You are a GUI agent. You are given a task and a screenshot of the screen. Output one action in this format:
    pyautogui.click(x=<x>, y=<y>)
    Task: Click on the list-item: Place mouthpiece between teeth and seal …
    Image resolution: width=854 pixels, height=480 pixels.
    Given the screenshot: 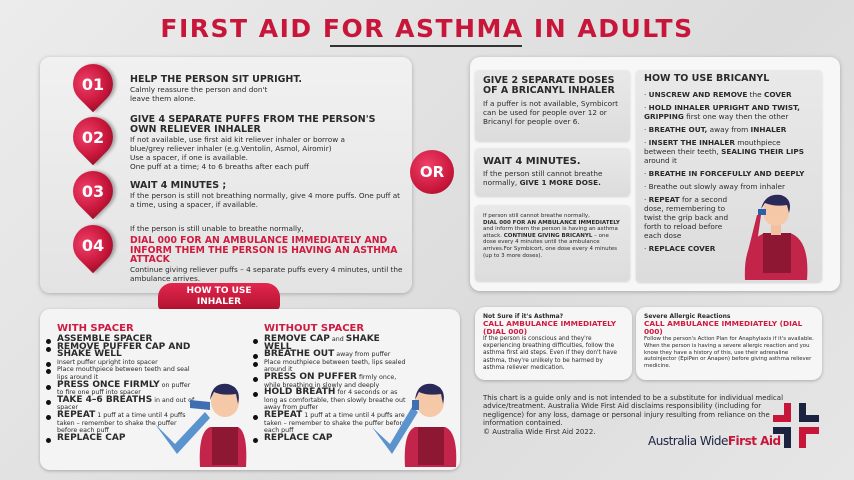 What is the action you would take?
    pyautogui.click(x=120, y=373)
    